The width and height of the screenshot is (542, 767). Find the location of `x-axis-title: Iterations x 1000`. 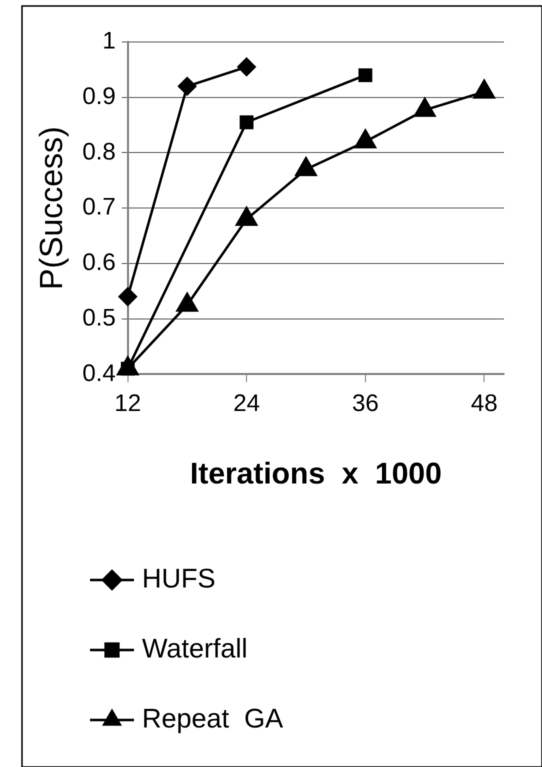

x-axis-title: Iterations x 1000 is located at coordinates (316, 473).